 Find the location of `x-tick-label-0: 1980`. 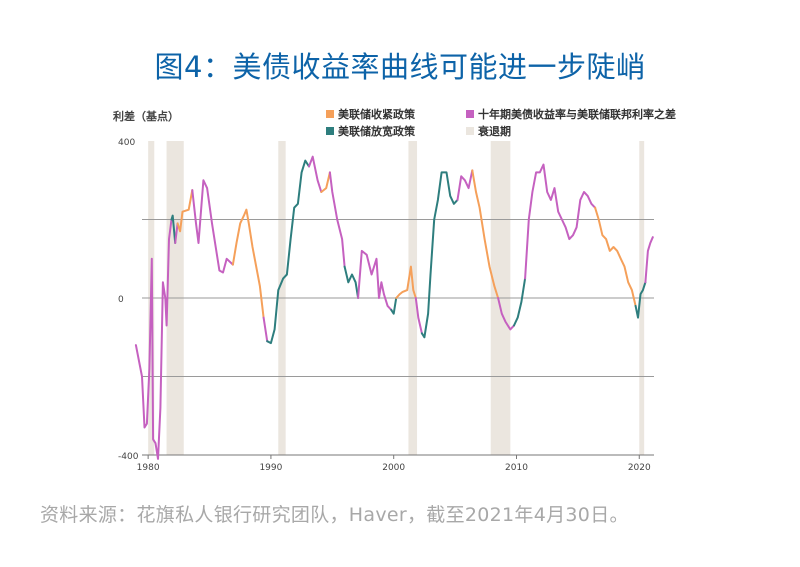

x-tick-label-0: 1980 is located at coordinates (148, 468).